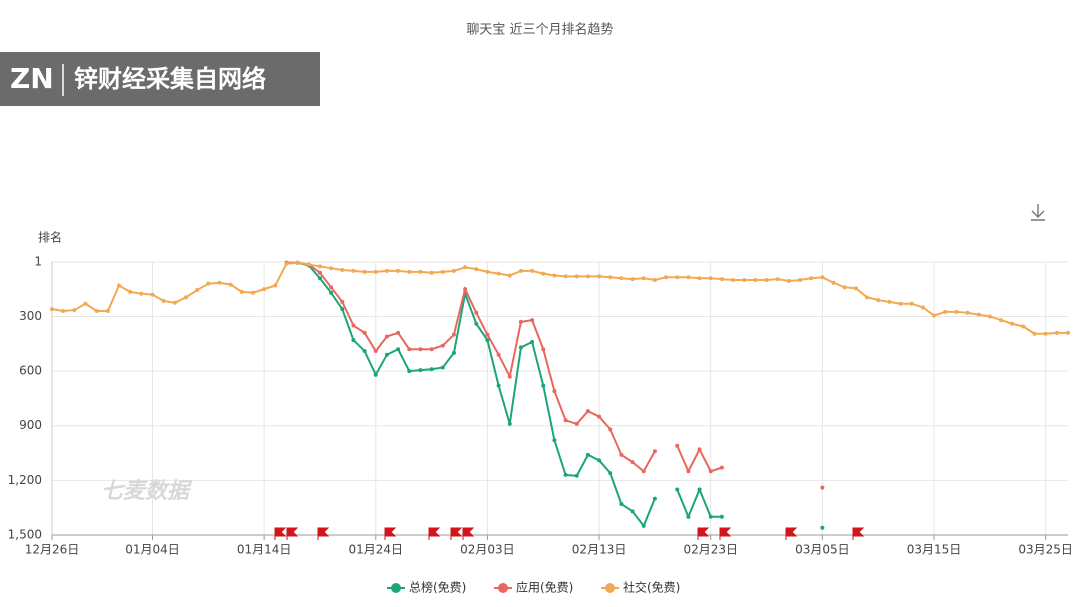 This screenshot has height=607, width=1080. I want to click on logo-background, so click(160, 79).